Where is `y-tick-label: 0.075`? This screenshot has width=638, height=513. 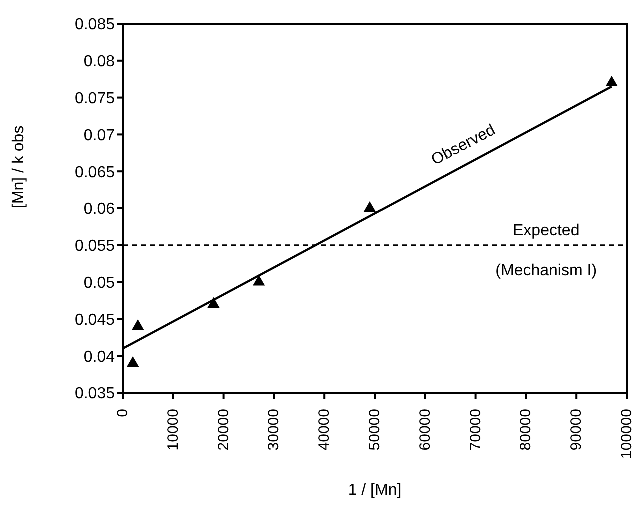 y-tick-label: 0.075 is located at coordinates (95, 99).